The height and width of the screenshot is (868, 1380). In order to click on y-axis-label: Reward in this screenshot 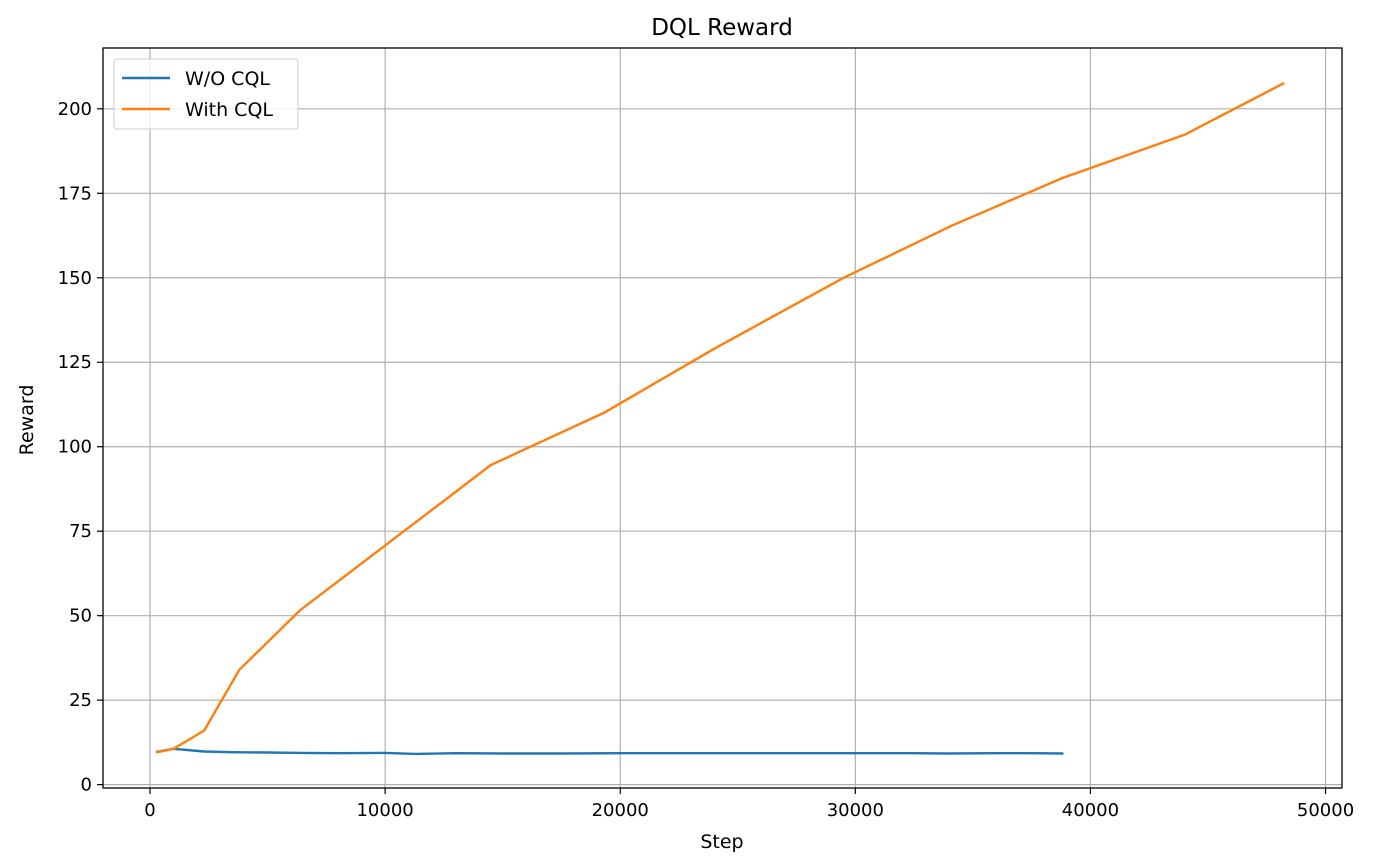, I will do `click(27, 420)`.